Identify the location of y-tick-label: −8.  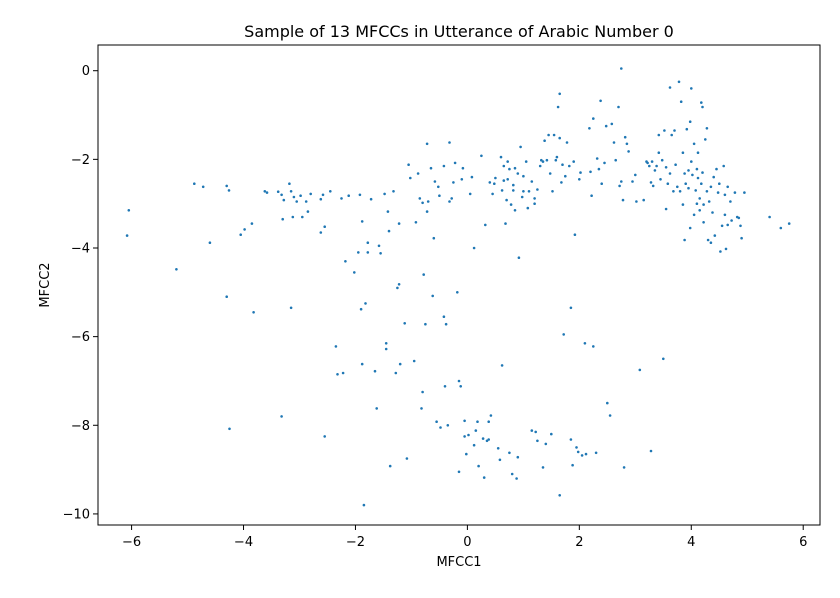
(80, 426).